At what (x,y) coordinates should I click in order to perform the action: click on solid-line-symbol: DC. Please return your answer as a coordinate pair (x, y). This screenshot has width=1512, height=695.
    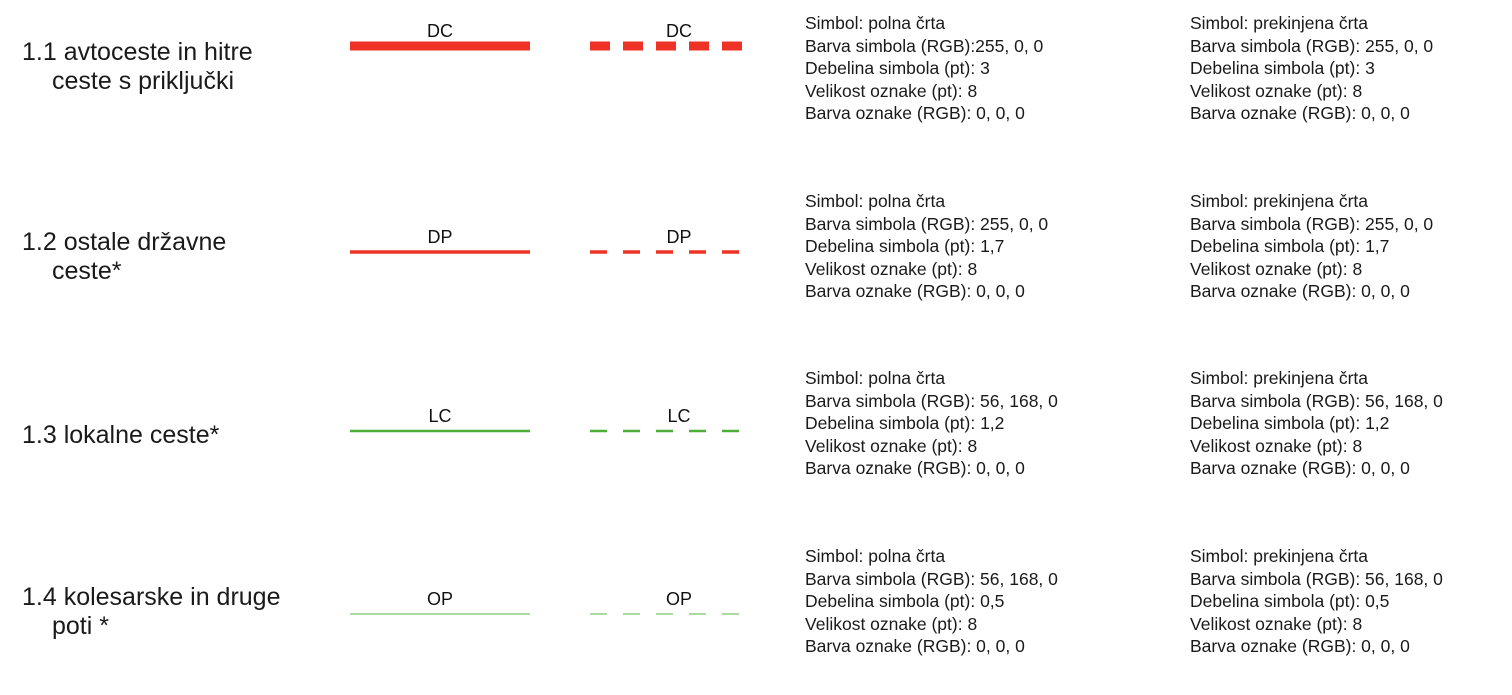
    Looking at the image, I should click on (440, 48).